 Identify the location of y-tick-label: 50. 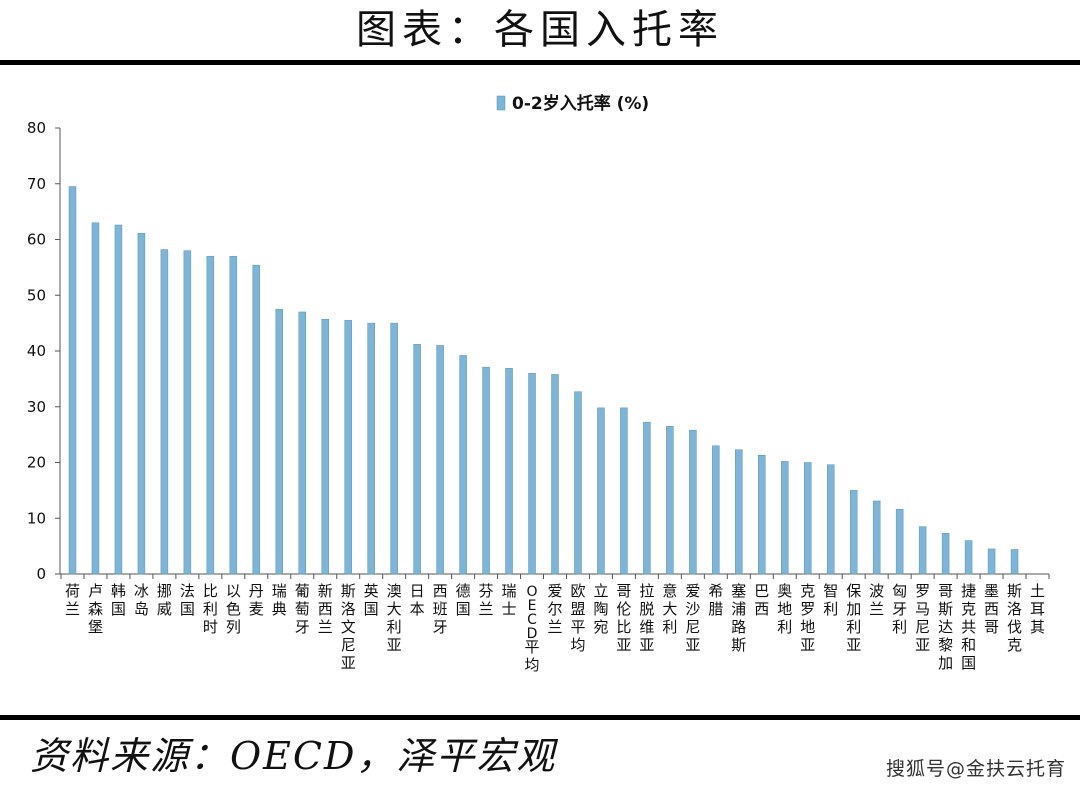
(36, 295).